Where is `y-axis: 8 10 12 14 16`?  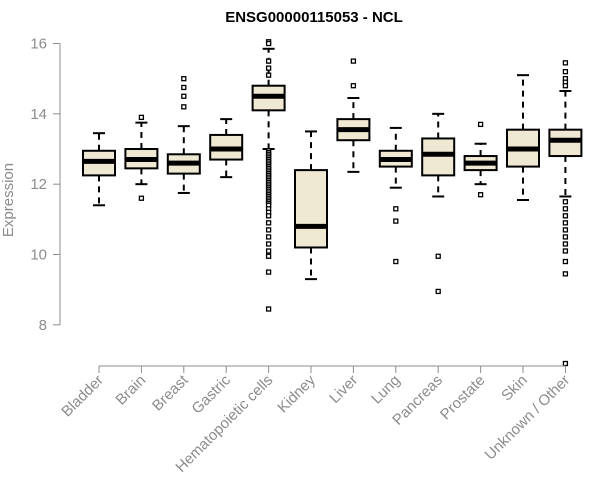
y-axis: 8 10 12 14 16 is located at coordinates (45, 185).